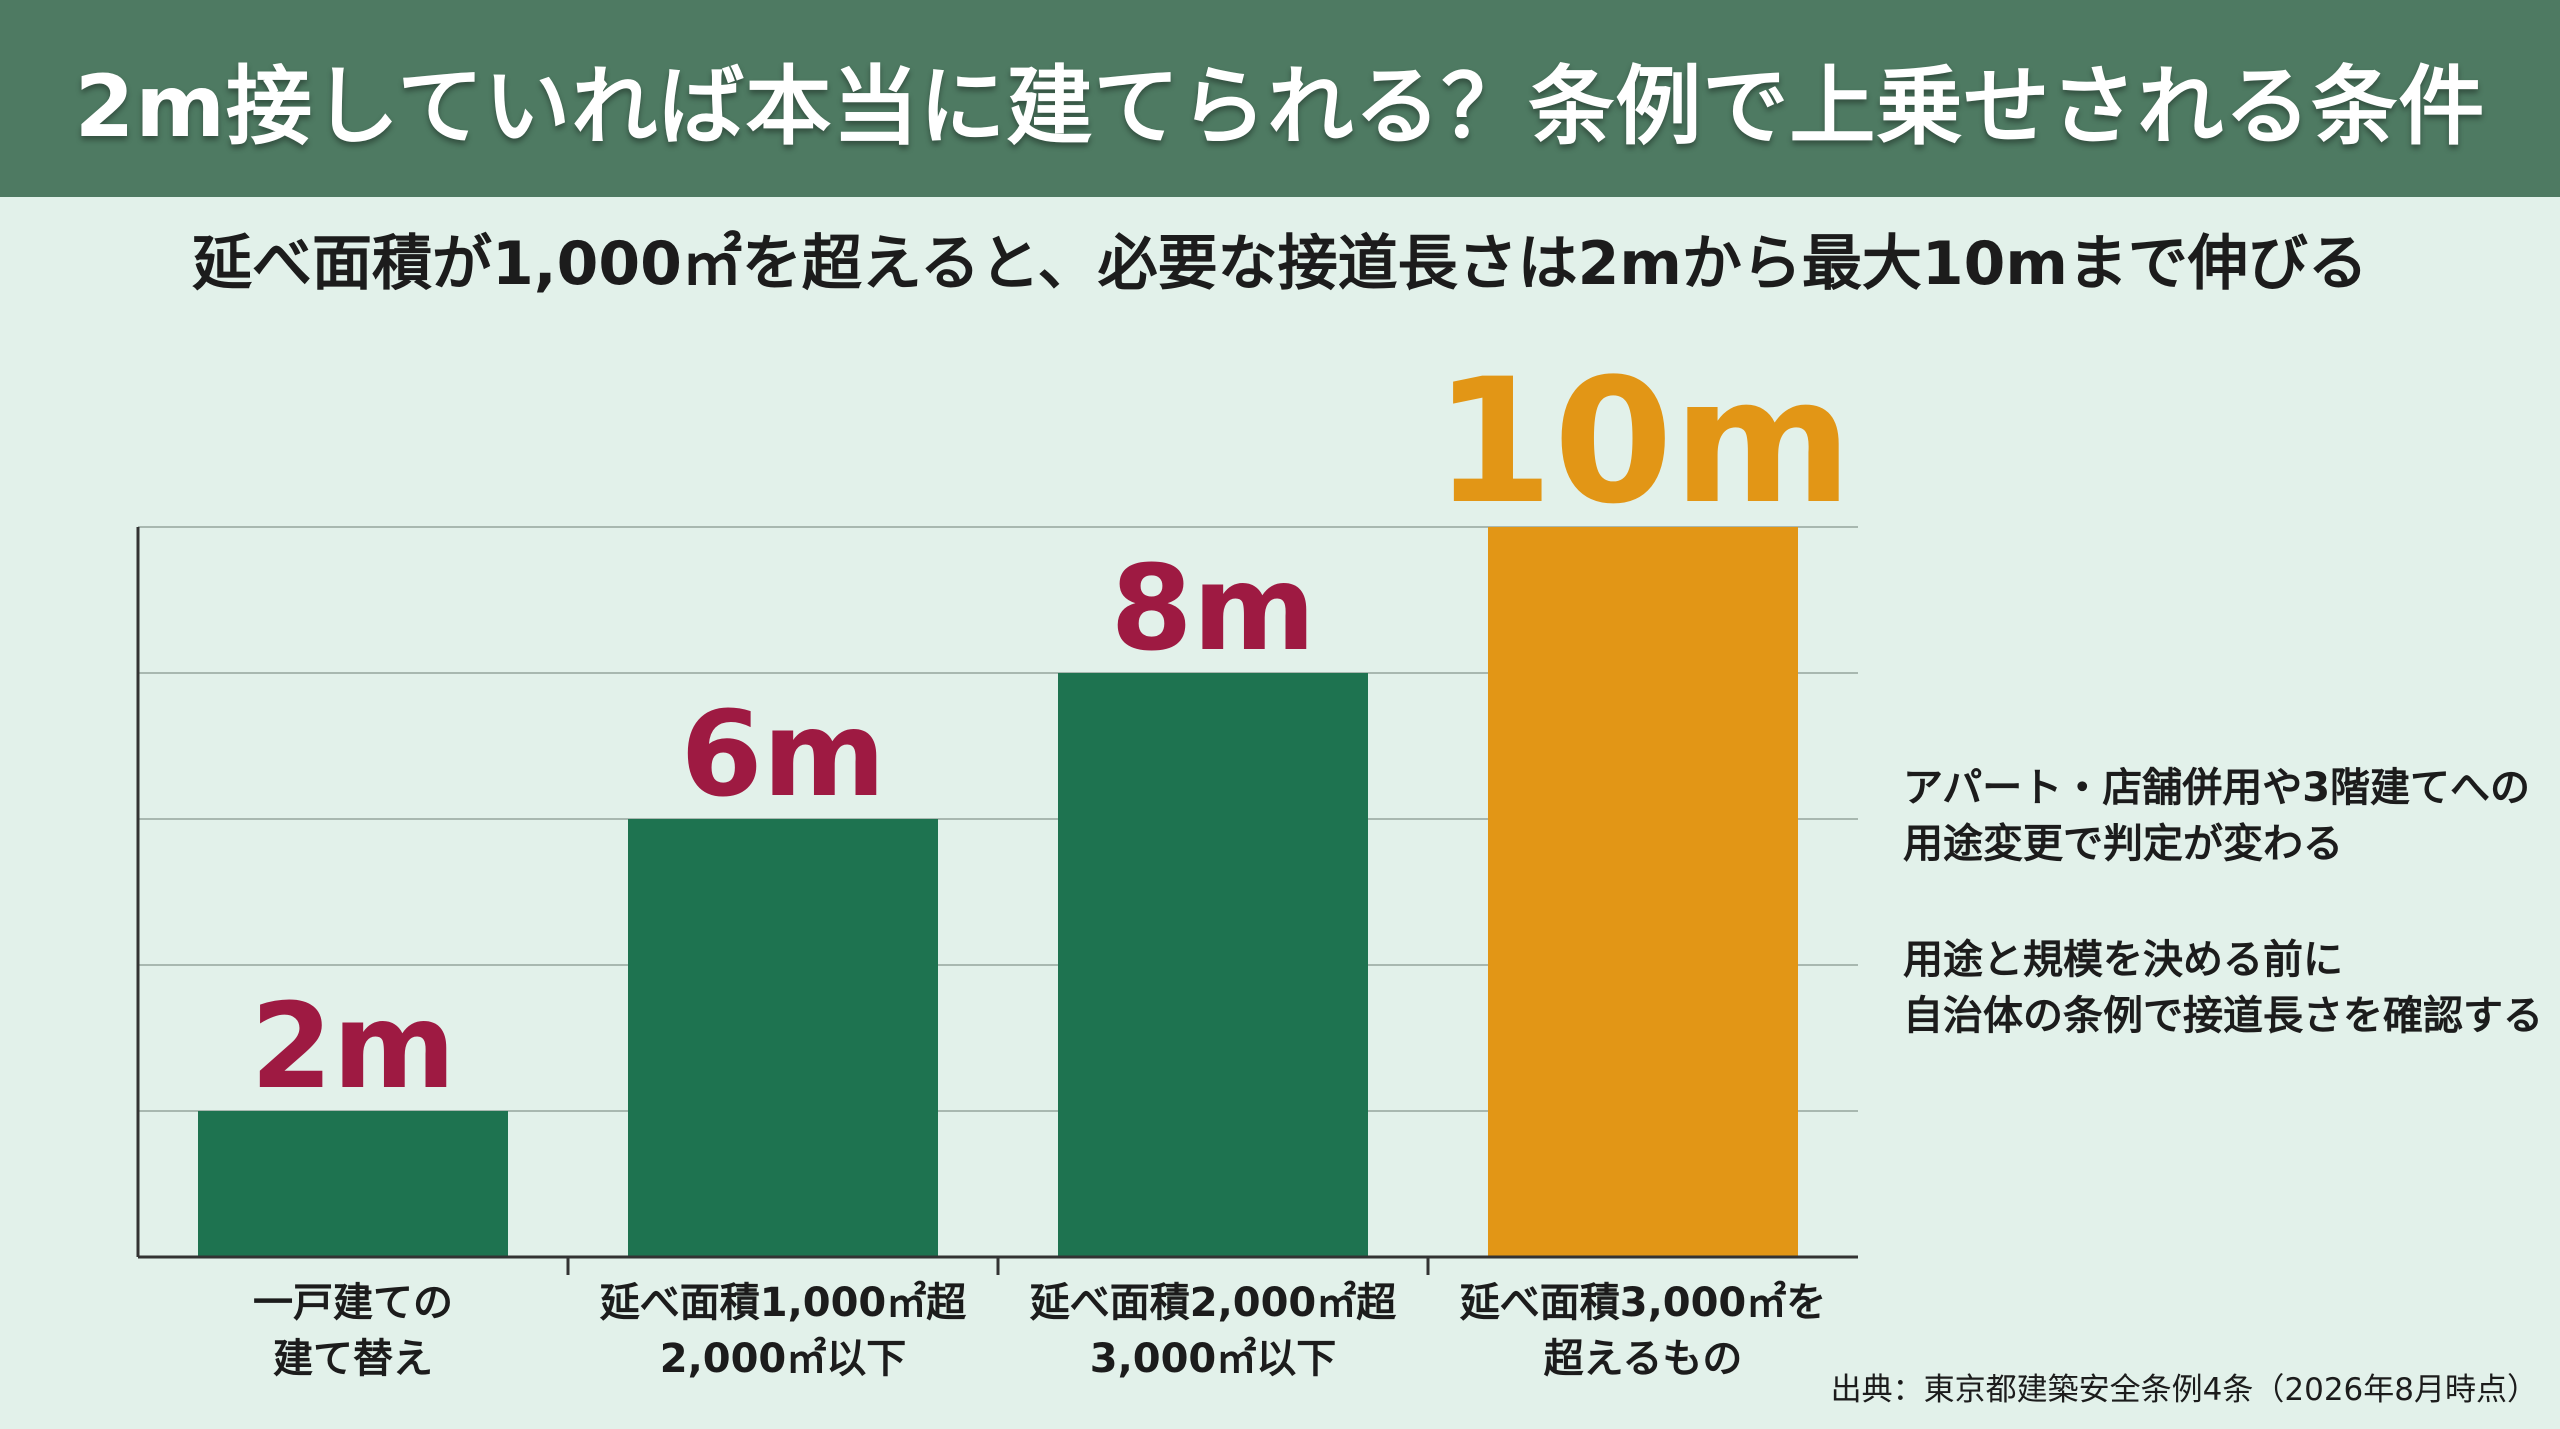 Image resolution: width=2560 pixels, height=1429 pixels. Describe the element at coordinates (353, 1303) in the screenshot. I see `category-label-1: 一戸建ての` at that location.